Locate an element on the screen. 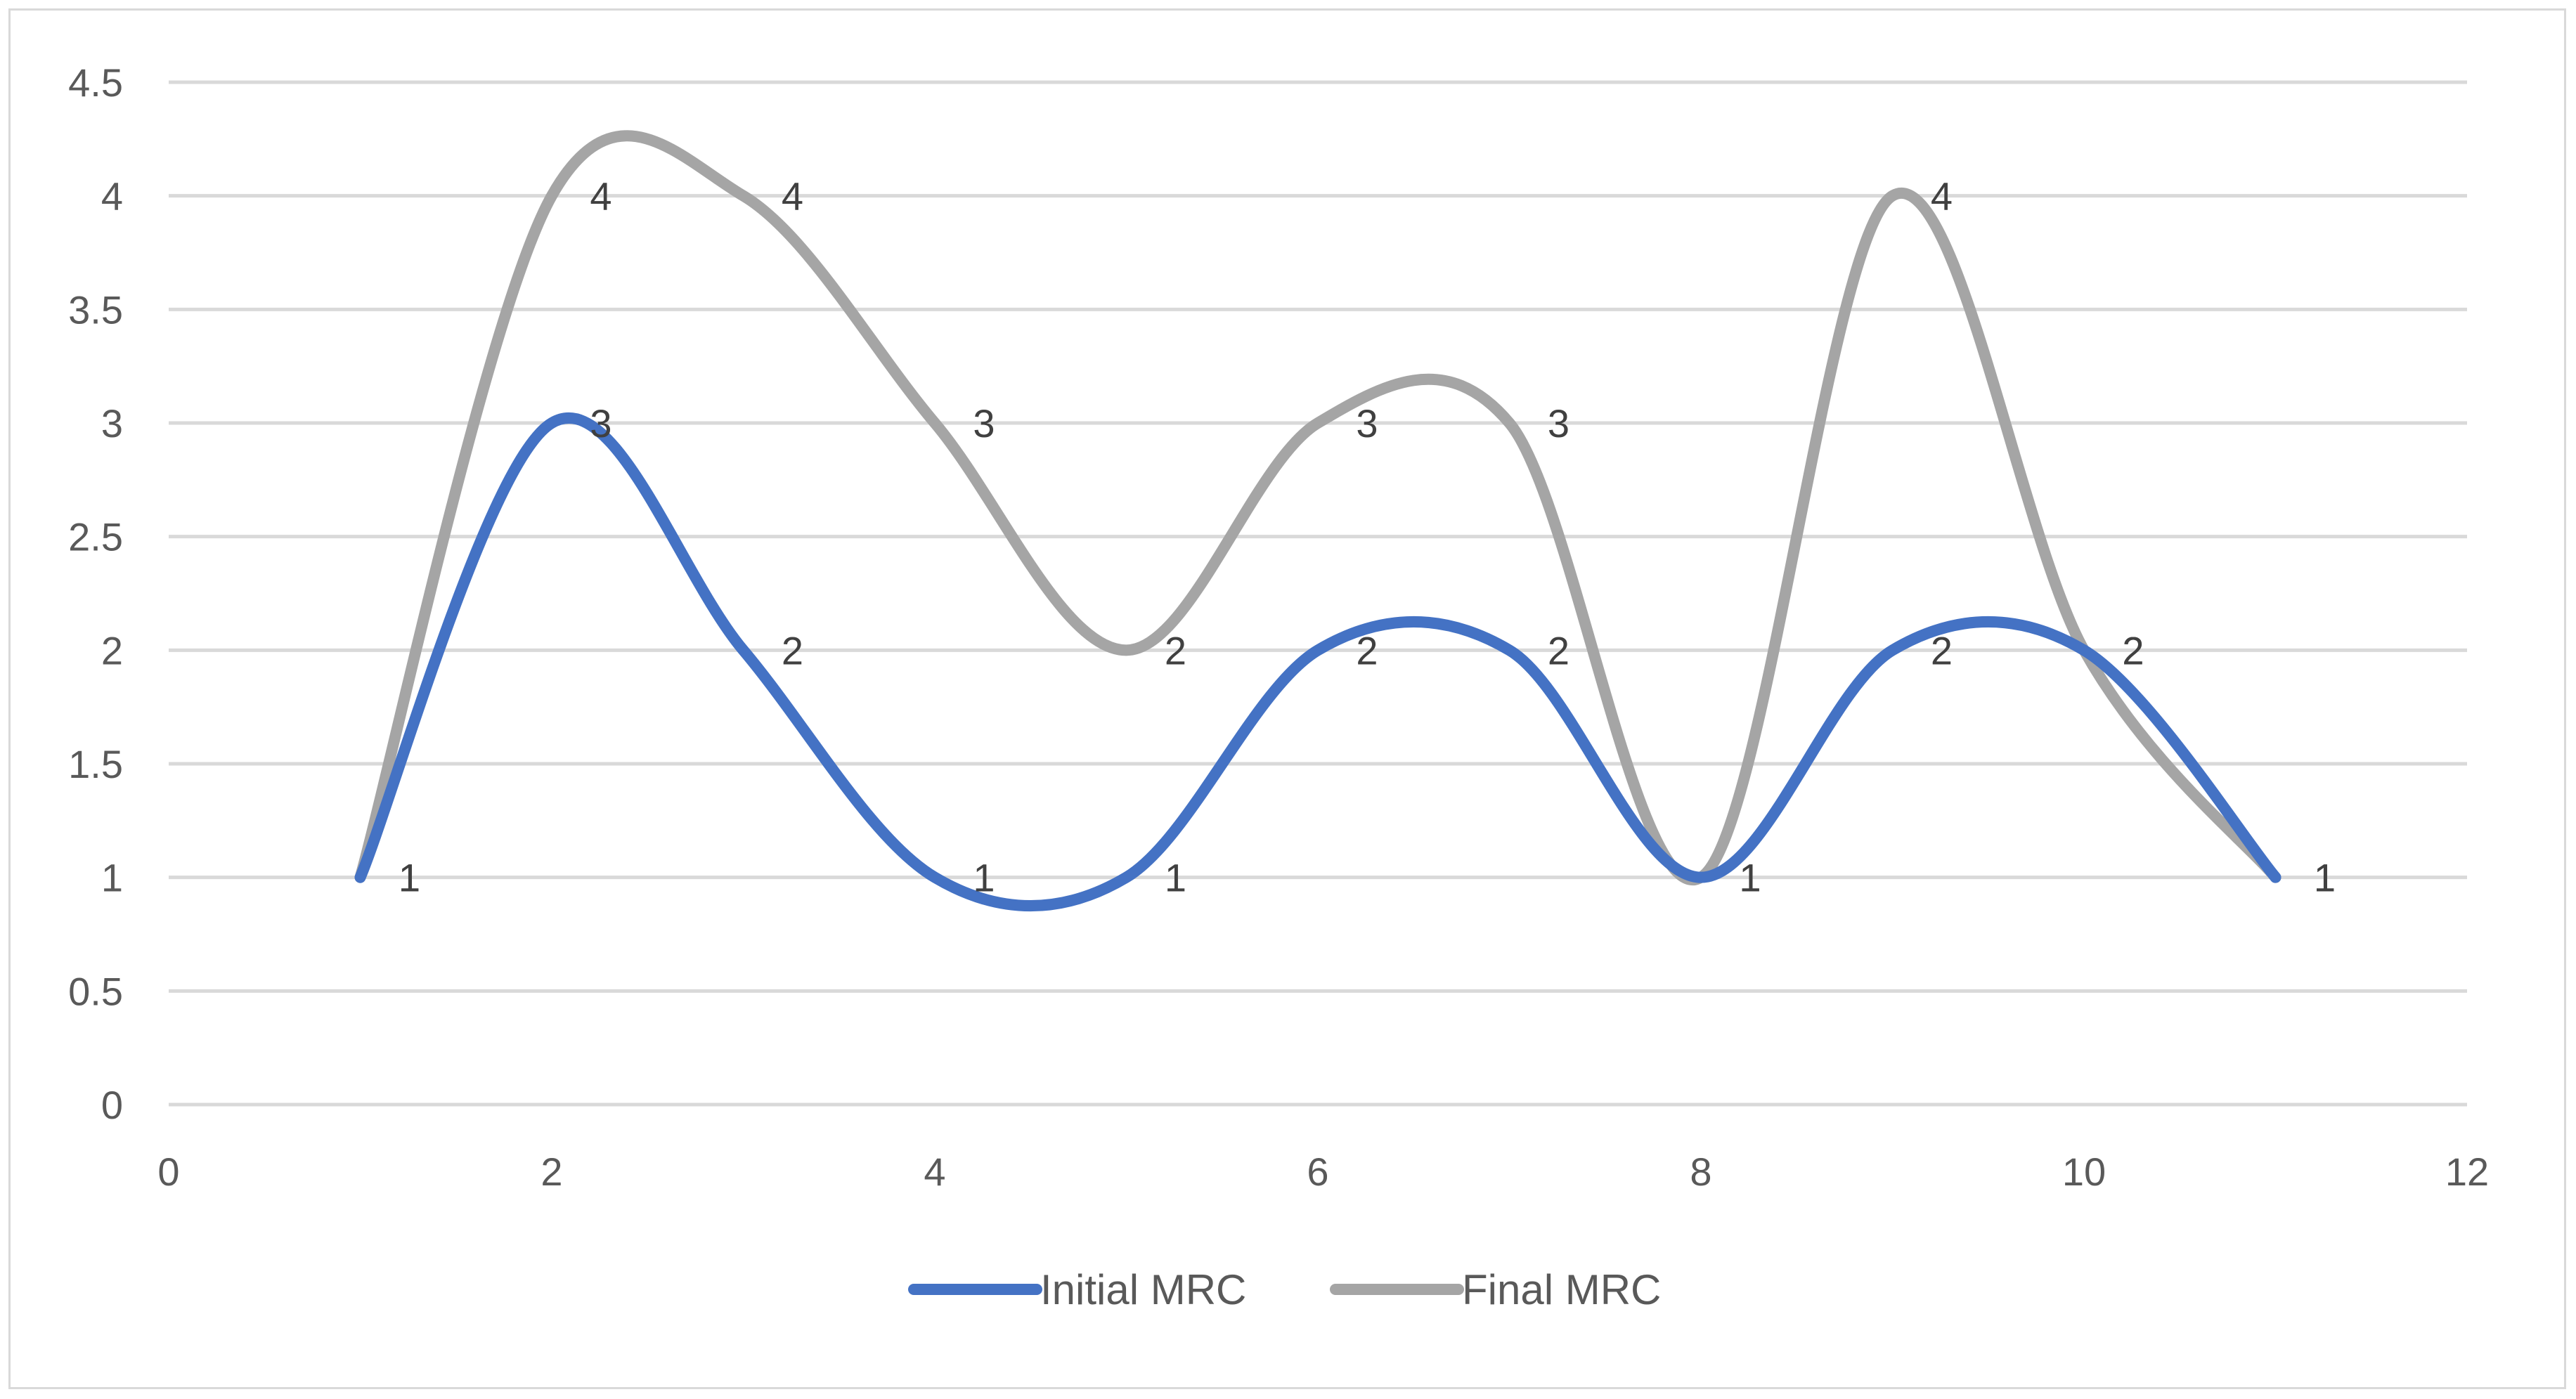  y-tick-label: 0.5 is located at coordinates (96, 991).